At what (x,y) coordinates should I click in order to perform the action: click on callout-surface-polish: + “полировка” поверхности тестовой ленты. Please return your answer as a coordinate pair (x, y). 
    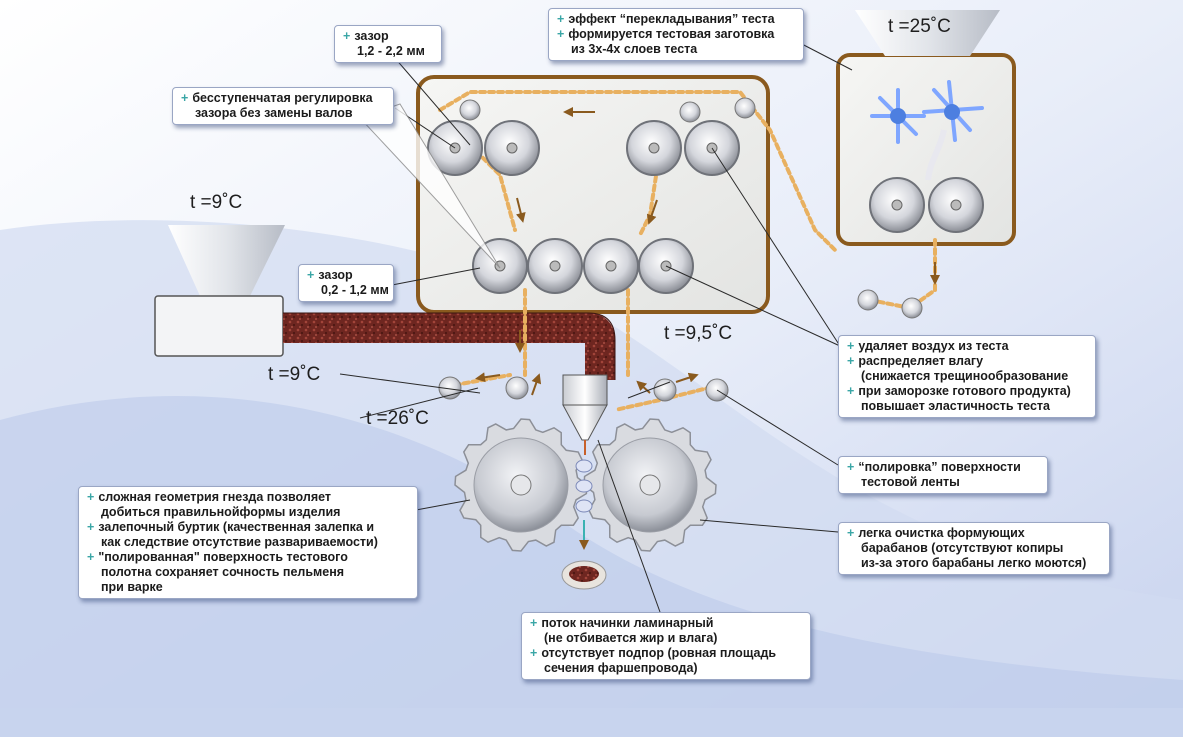
    Looking at the image, I should click on (943, 475).